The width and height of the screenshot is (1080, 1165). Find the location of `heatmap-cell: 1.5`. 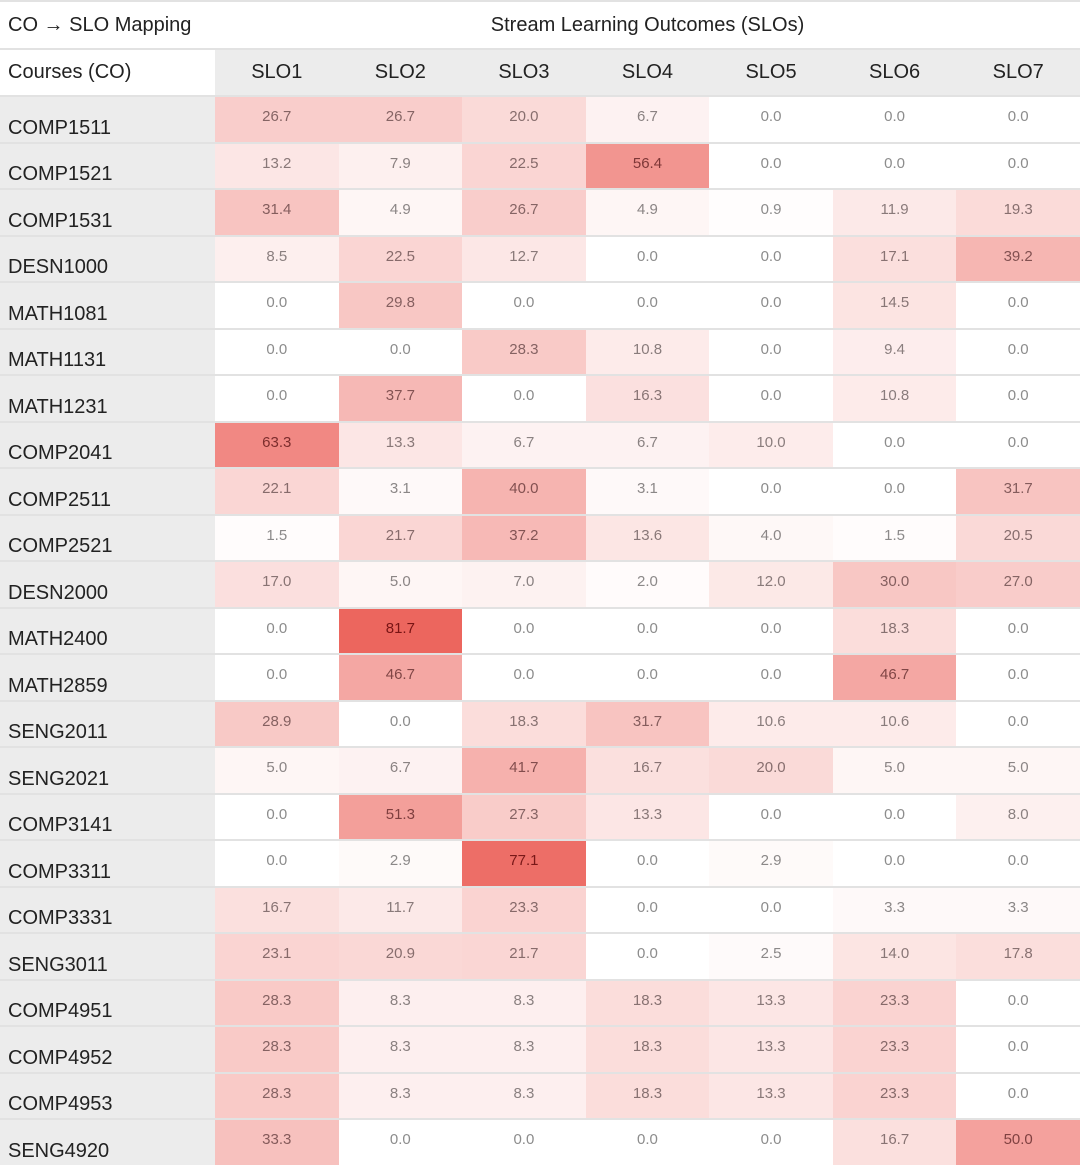

heatmap-cell: 1.5 is located at coordinates (894, 537).